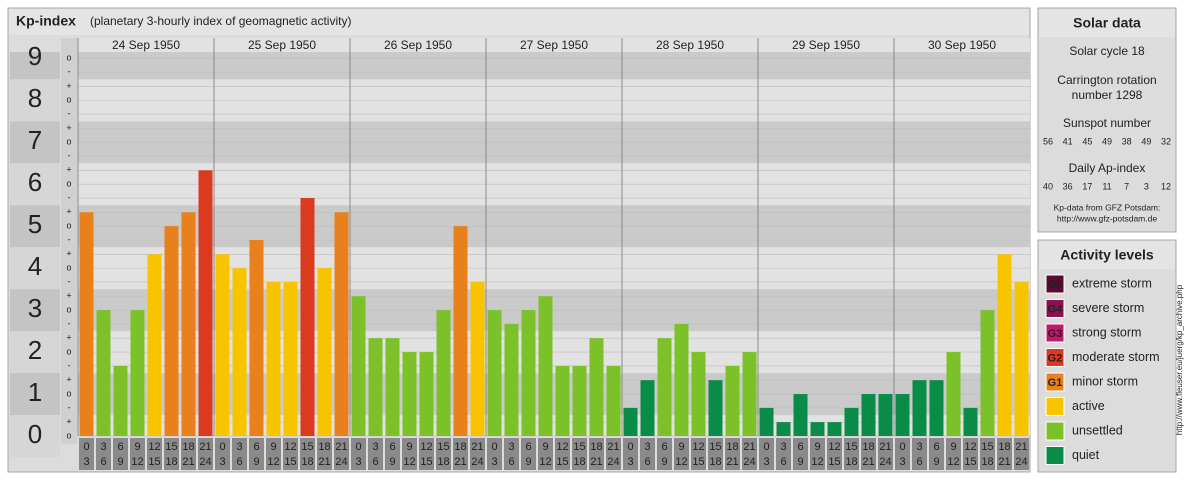  Describe the element at coordinates (46, 21) in the screenshot. I see `chart-title: Kp-index` at that location.